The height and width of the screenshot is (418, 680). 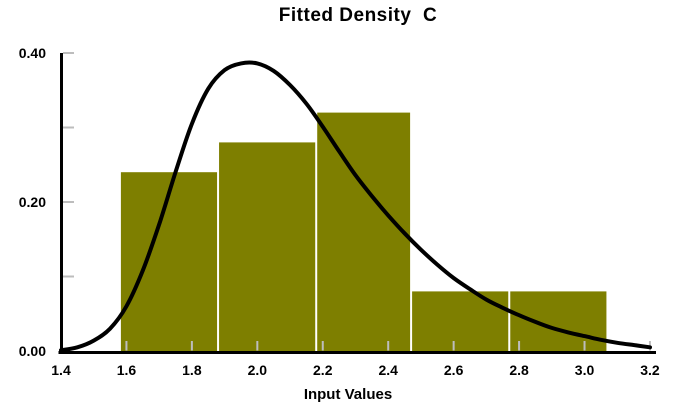 What do you see at coordinates (650, 370) in the screenshot?
I see `x-tick-label: 3.2` at bounding box center [650, 370].